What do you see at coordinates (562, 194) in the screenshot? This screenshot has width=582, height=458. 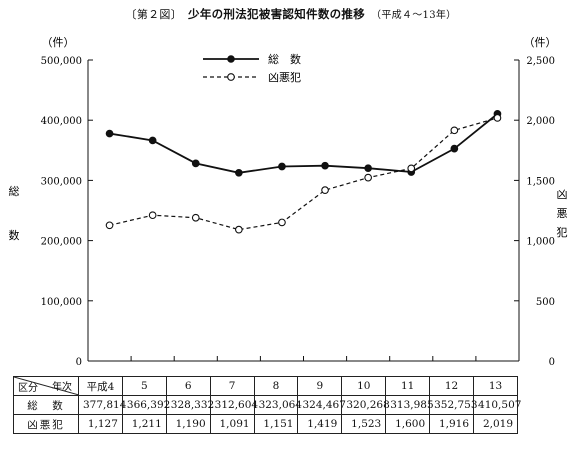 I see `axis-label-char: 凶` at bounding box center [562, 194].